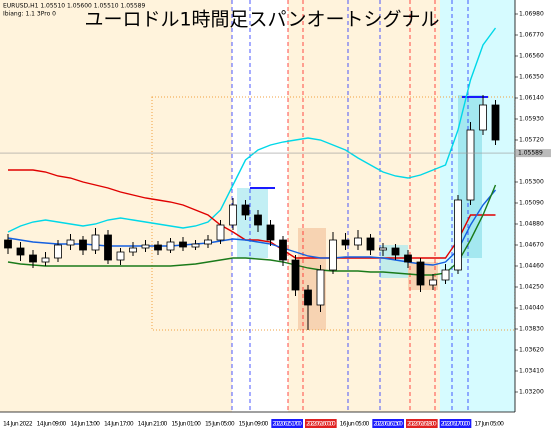 The width and height of the screenshot is (551, 434). Describe the element at coordinates (220, 424) in the screenshot. I see `x-tick-label: 15 Jun 05:00` at that location.